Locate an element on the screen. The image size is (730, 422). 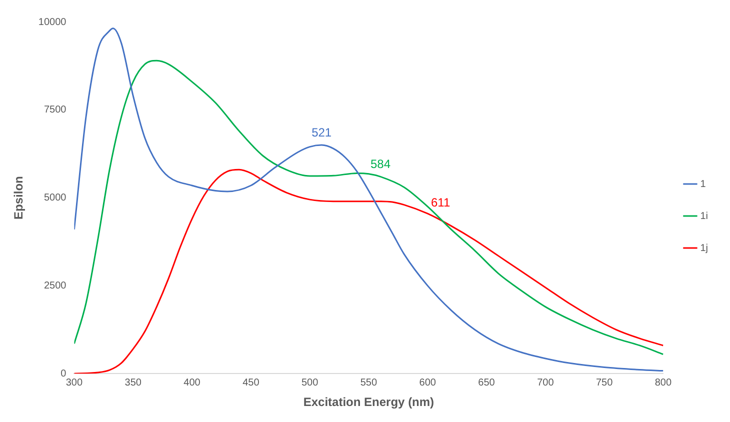
x-tick-label: 800 is located at coordinates (663, 382).